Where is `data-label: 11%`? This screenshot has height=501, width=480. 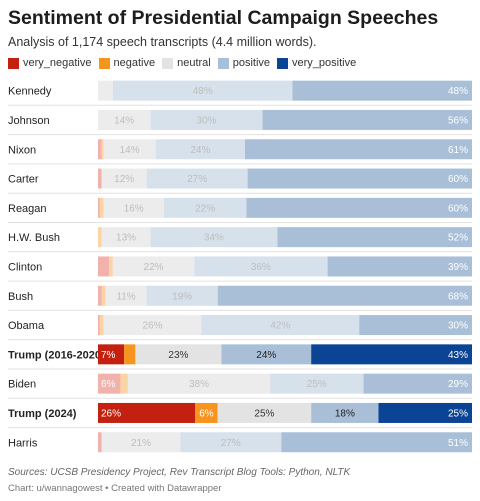
data-label: 11% is located at coordinates (125, 296).